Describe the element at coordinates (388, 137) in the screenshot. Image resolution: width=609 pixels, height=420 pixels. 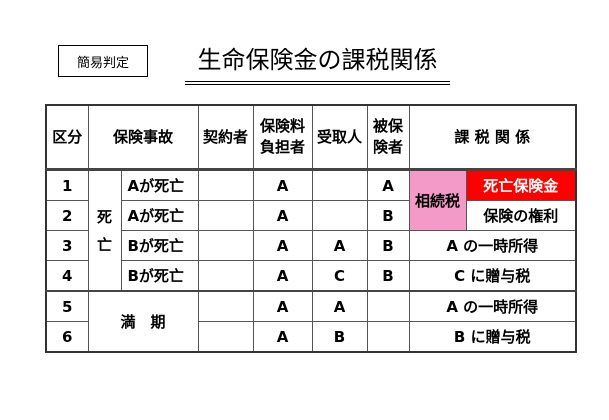
I see `header-insured: 被保 険者` at that location.